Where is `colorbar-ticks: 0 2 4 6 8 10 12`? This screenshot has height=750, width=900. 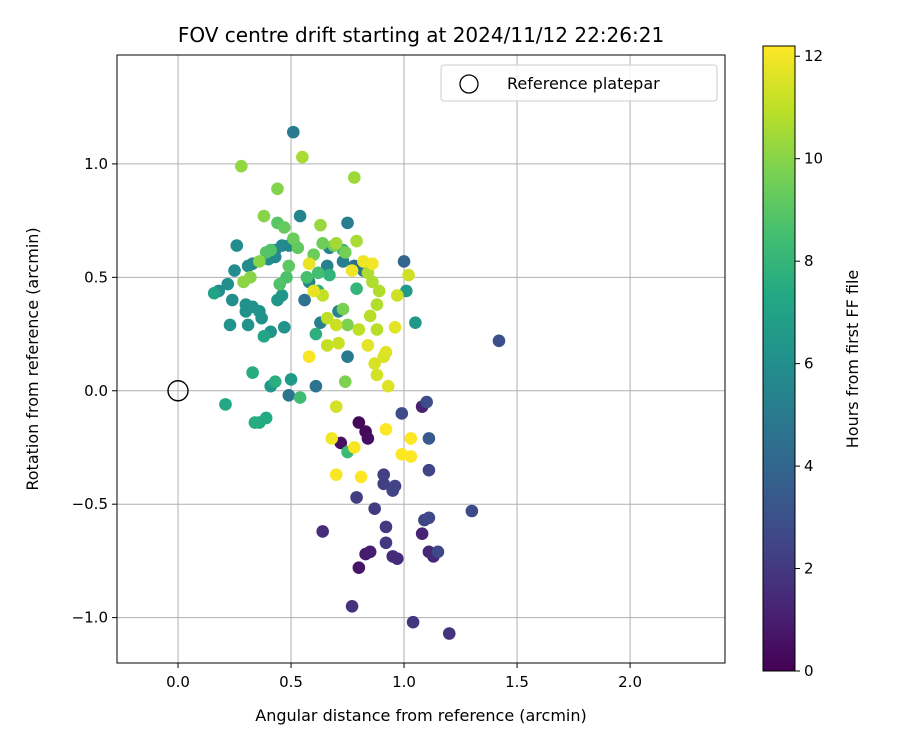 colorbar-ticks: 0 2 4 6 8 10 12 is located at coordinates (809, 363).